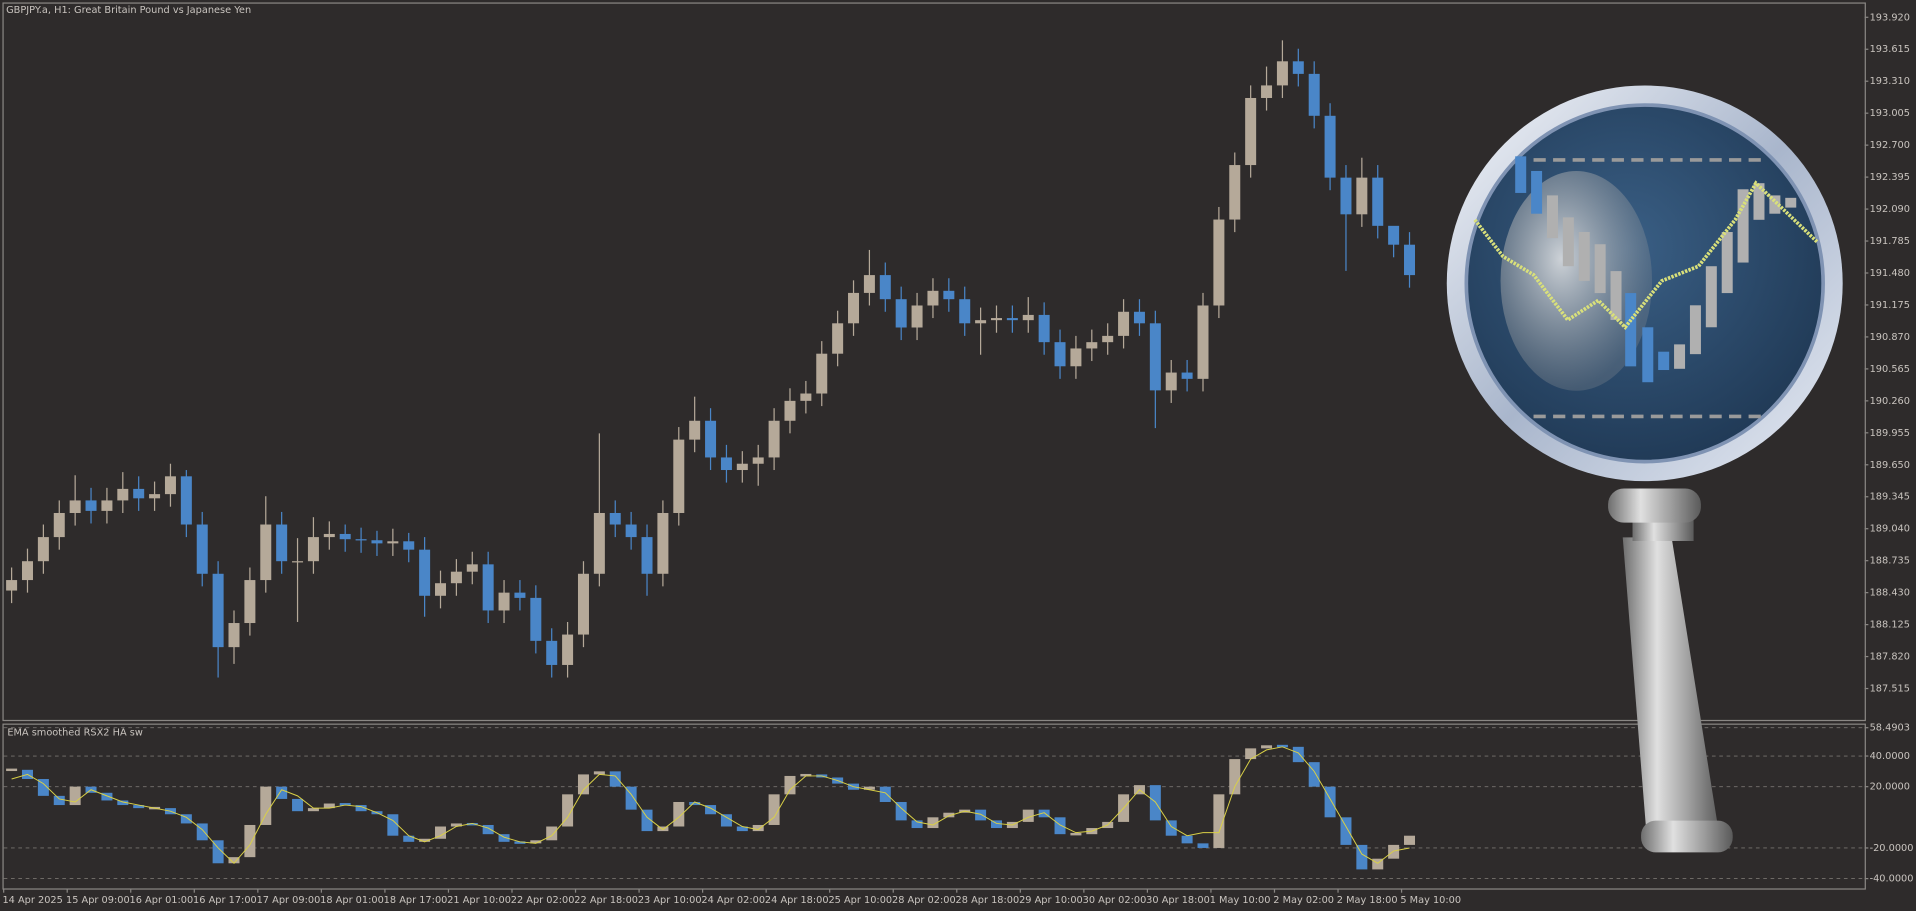  Describe the element at coordinates (479, 900) in the screenshot. I see `x-tick-label: 21 Apr 10:00` at that location.